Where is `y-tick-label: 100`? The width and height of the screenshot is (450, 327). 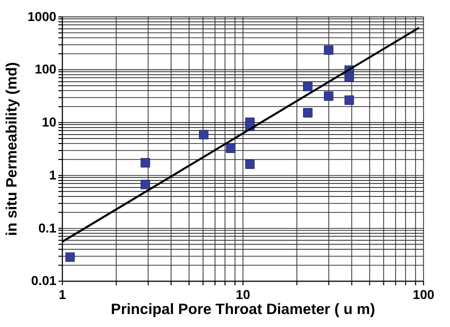
y-tick-label: 100 is located at coordinates (45, 69).